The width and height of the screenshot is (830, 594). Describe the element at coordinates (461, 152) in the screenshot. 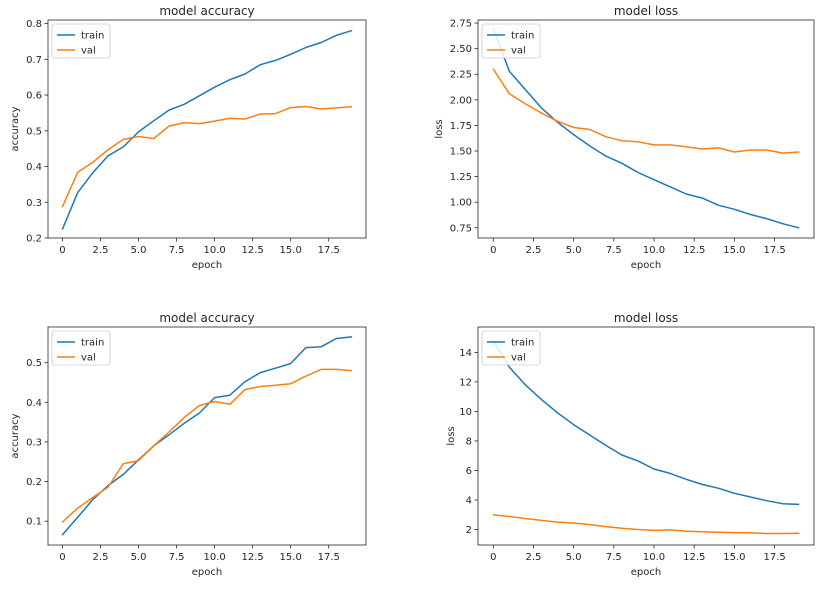

I see `y-tick-label: 1.50` at that location.